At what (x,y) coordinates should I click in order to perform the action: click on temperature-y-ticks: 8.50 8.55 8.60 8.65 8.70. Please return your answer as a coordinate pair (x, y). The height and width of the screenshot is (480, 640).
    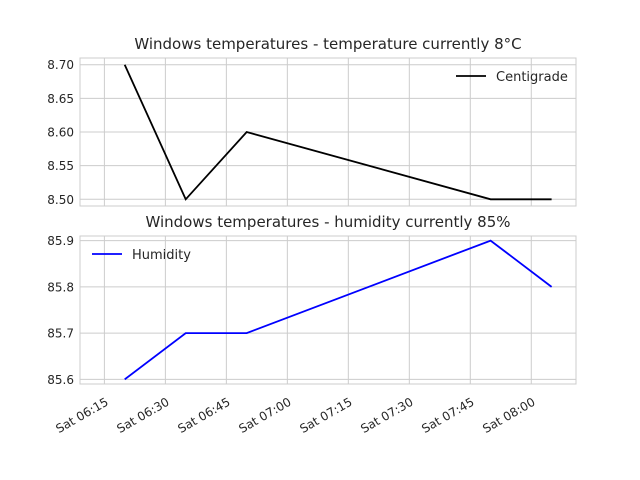
    Looking at the image, I should click on (60, 132).